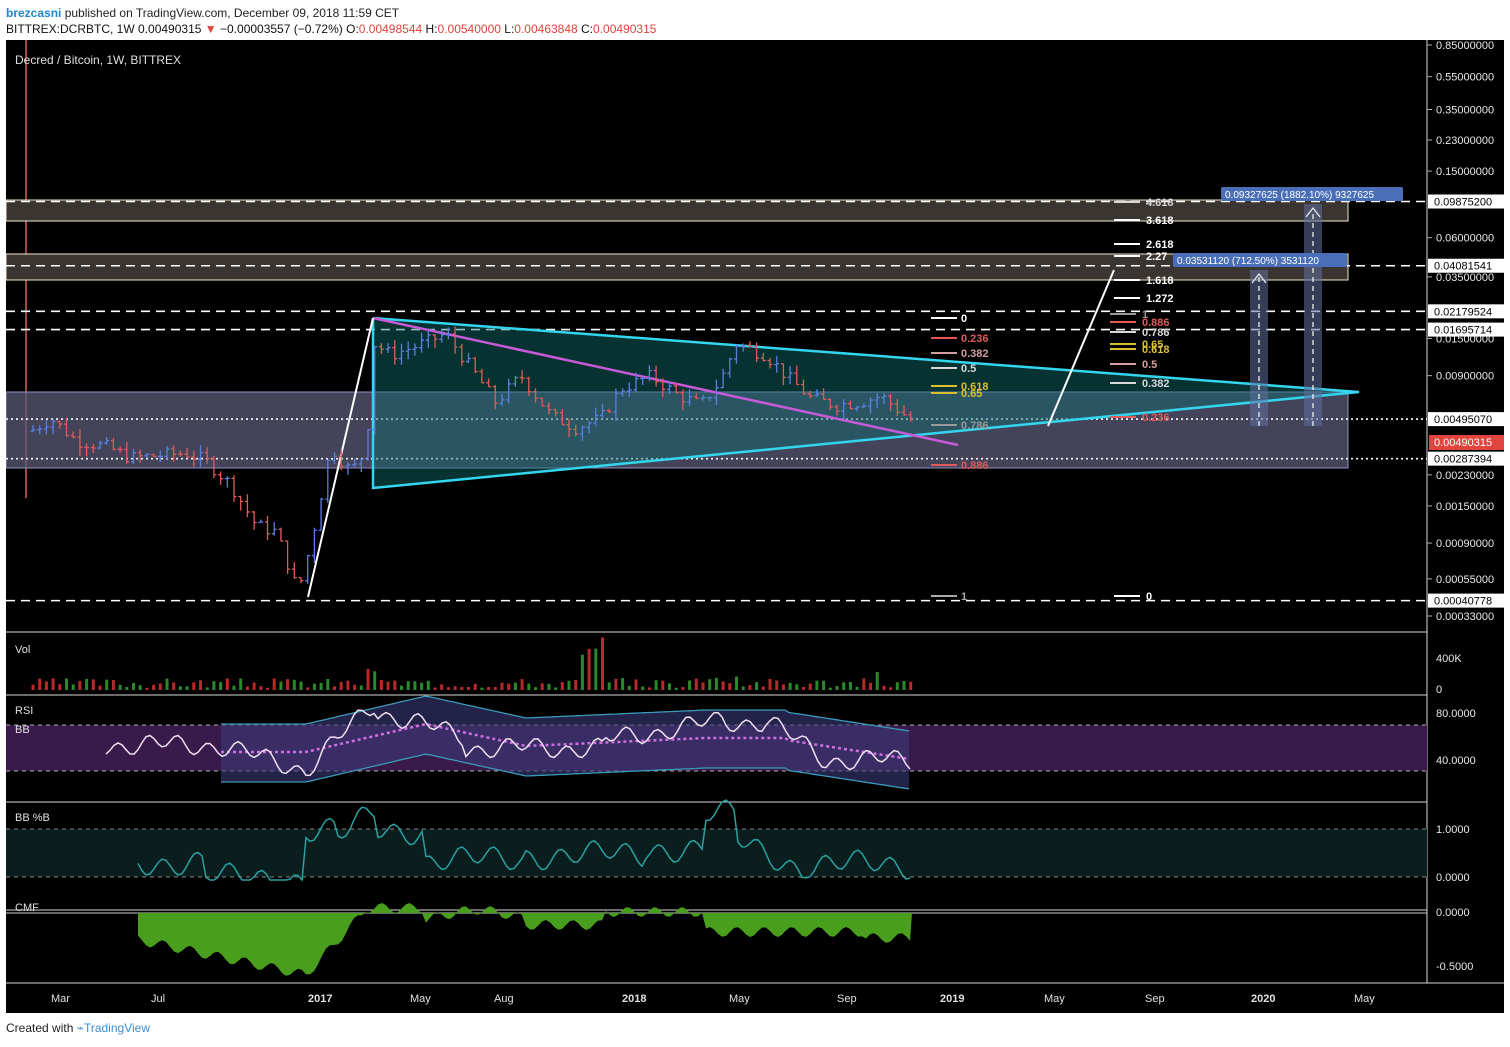 The image size is (1510, 1047). Describe the element at coordinates (524, 840) in the screenshot. I see `bbpct-line` at that location.